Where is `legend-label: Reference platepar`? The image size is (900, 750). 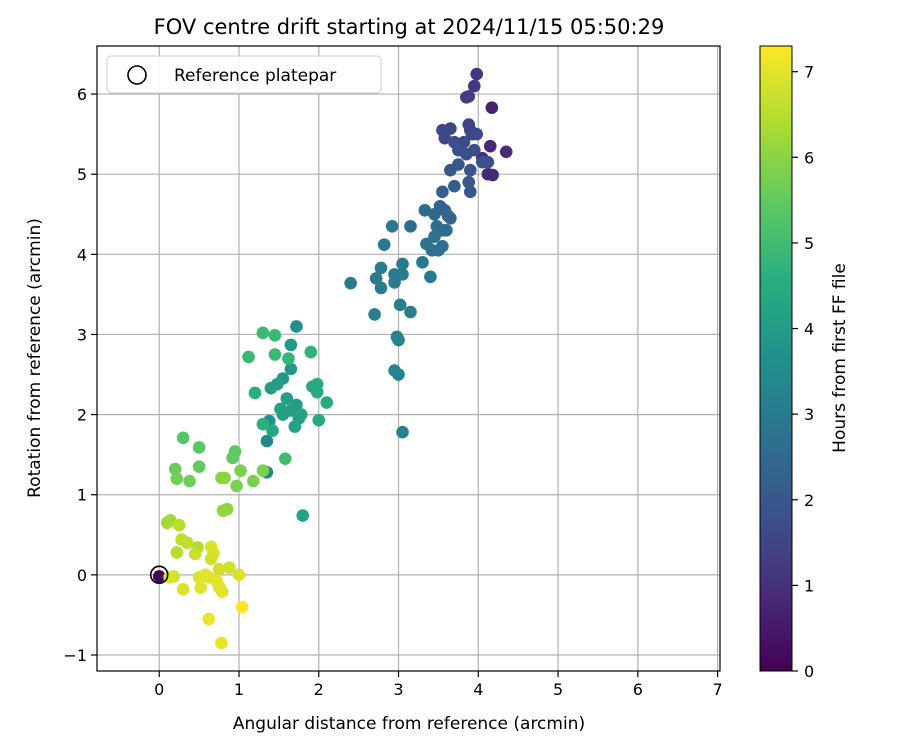 legend-label: Reference platepar is located at coordinates (255, 76).